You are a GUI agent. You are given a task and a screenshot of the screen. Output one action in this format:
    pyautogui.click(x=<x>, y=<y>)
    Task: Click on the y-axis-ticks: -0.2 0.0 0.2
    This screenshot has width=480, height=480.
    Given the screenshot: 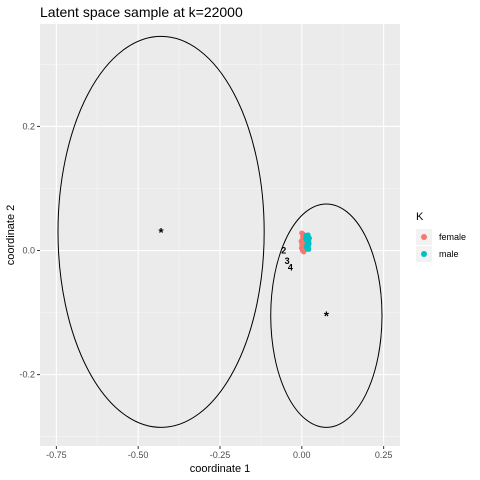 What is the action you would take?
    pyautogui.click(x=29, y=250)
    